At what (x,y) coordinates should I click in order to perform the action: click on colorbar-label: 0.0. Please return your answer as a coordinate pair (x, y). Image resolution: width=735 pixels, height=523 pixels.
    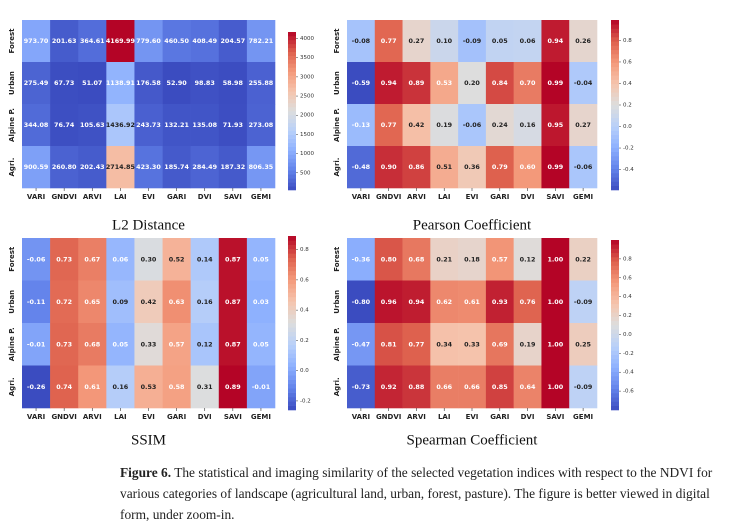
    Looking at the image, I should click on (627, 335).